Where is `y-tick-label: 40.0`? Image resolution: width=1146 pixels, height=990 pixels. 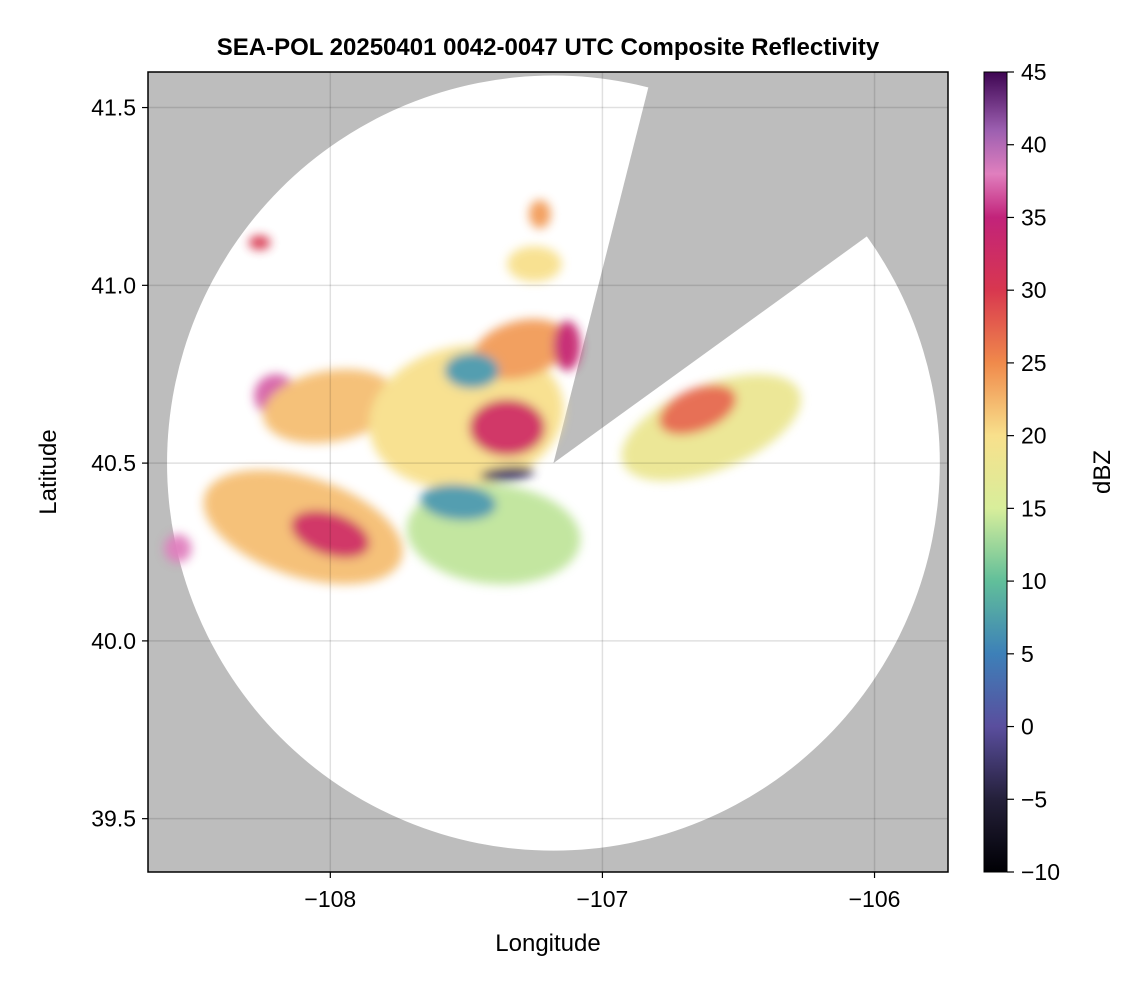
y-tick-label: 40.0 is located at coordinates (113, 641).